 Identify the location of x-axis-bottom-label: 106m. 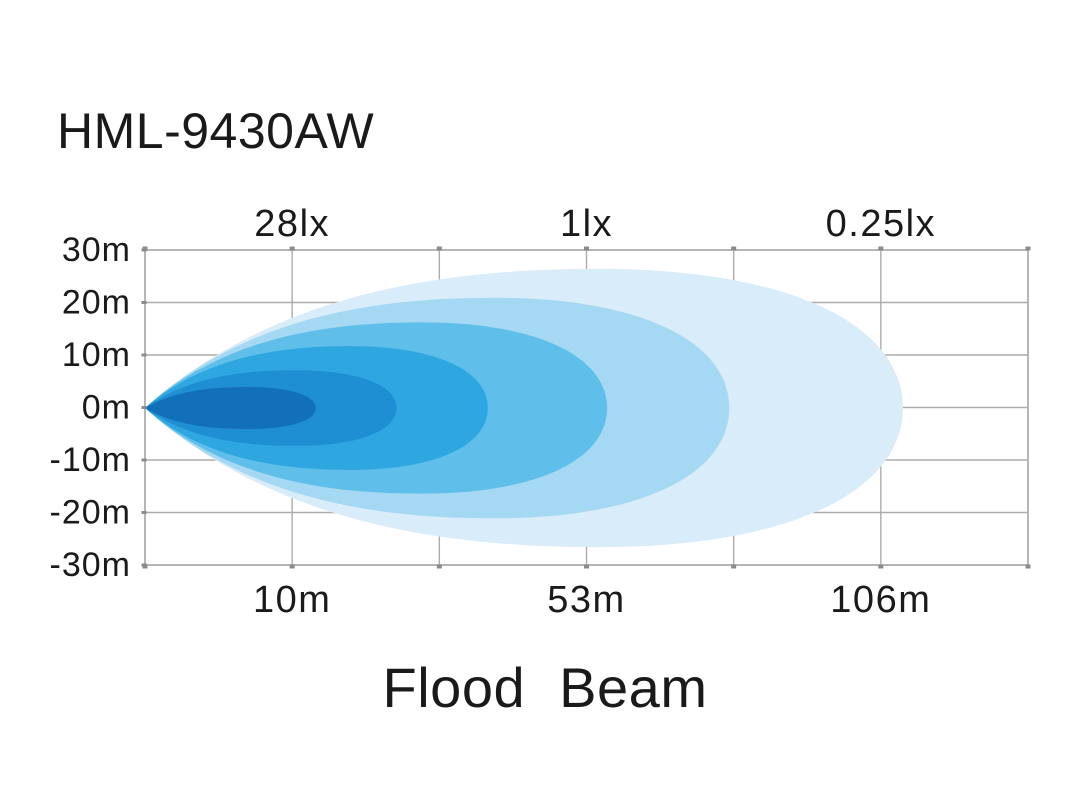
(880, 600).